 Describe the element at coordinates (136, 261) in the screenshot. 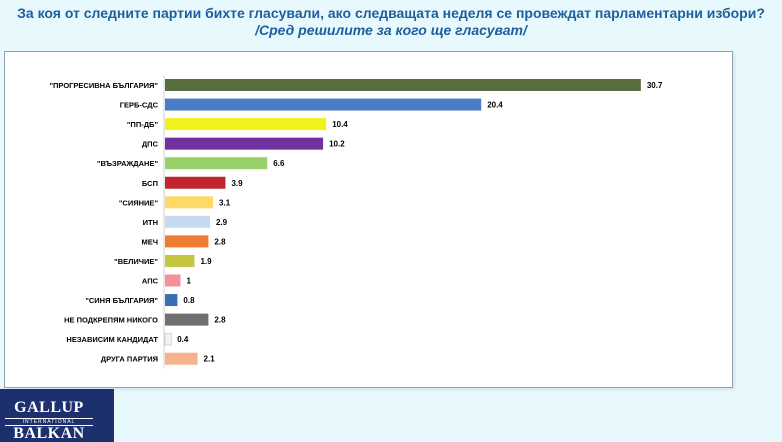

I see `category-label: "ВЕЛИЧИЕ"` at that location.